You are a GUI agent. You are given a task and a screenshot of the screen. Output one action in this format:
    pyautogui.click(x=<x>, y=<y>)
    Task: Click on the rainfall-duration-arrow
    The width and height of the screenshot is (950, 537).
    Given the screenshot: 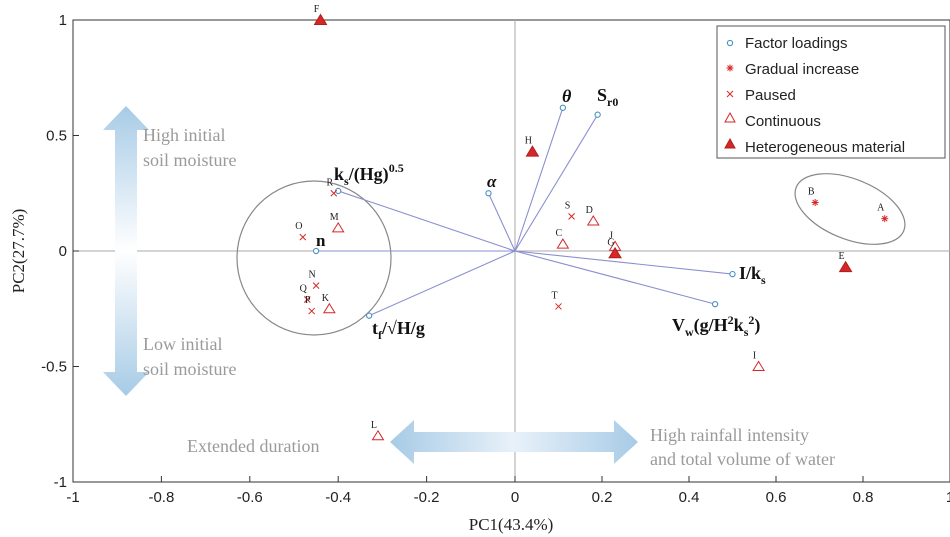 What is the action you would take?
    pyautogui.click(x=514, y=442)
    